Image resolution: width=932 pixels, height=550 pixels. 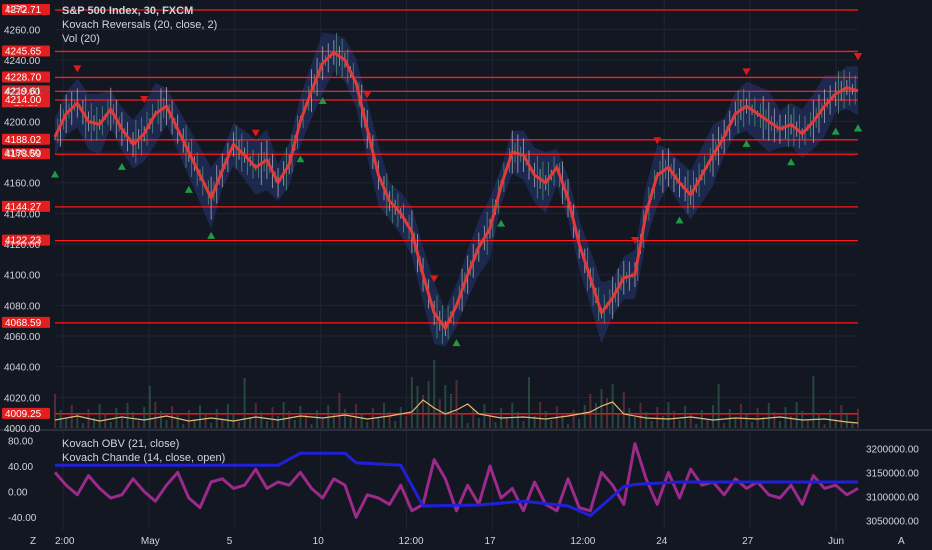 I want to click on y-tick-label: 4200.00, so click(x=22, y=122).